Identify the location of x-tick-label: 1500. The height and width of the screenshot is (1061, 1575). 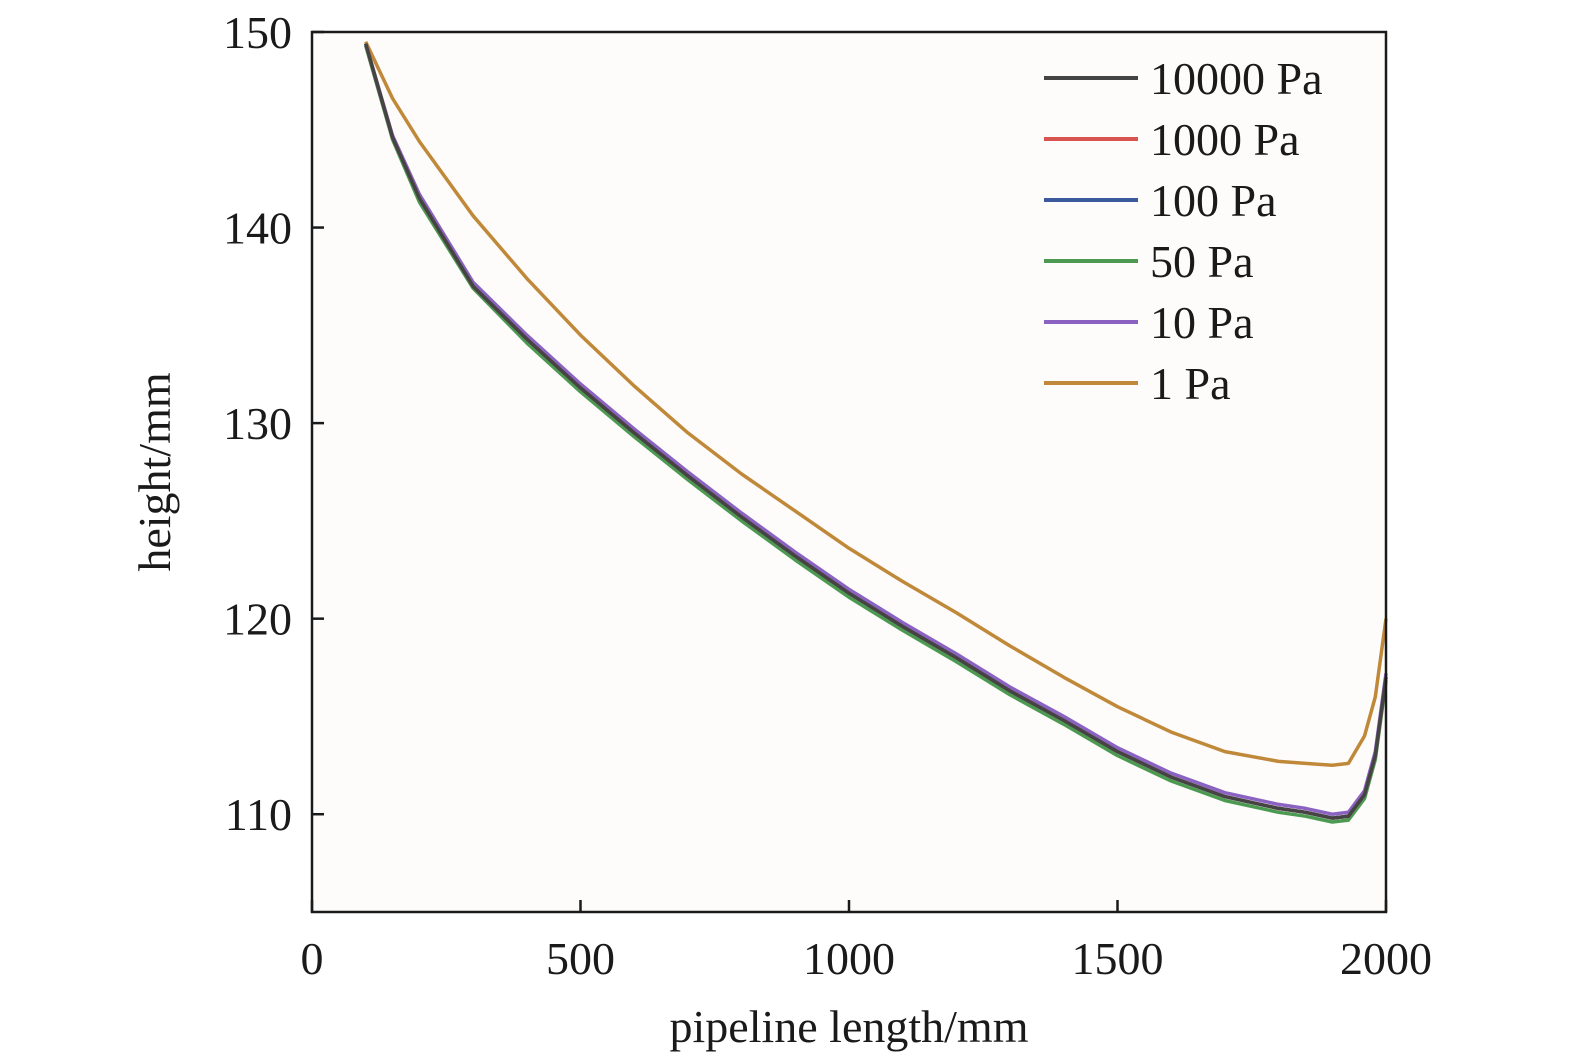
(1118, 958).